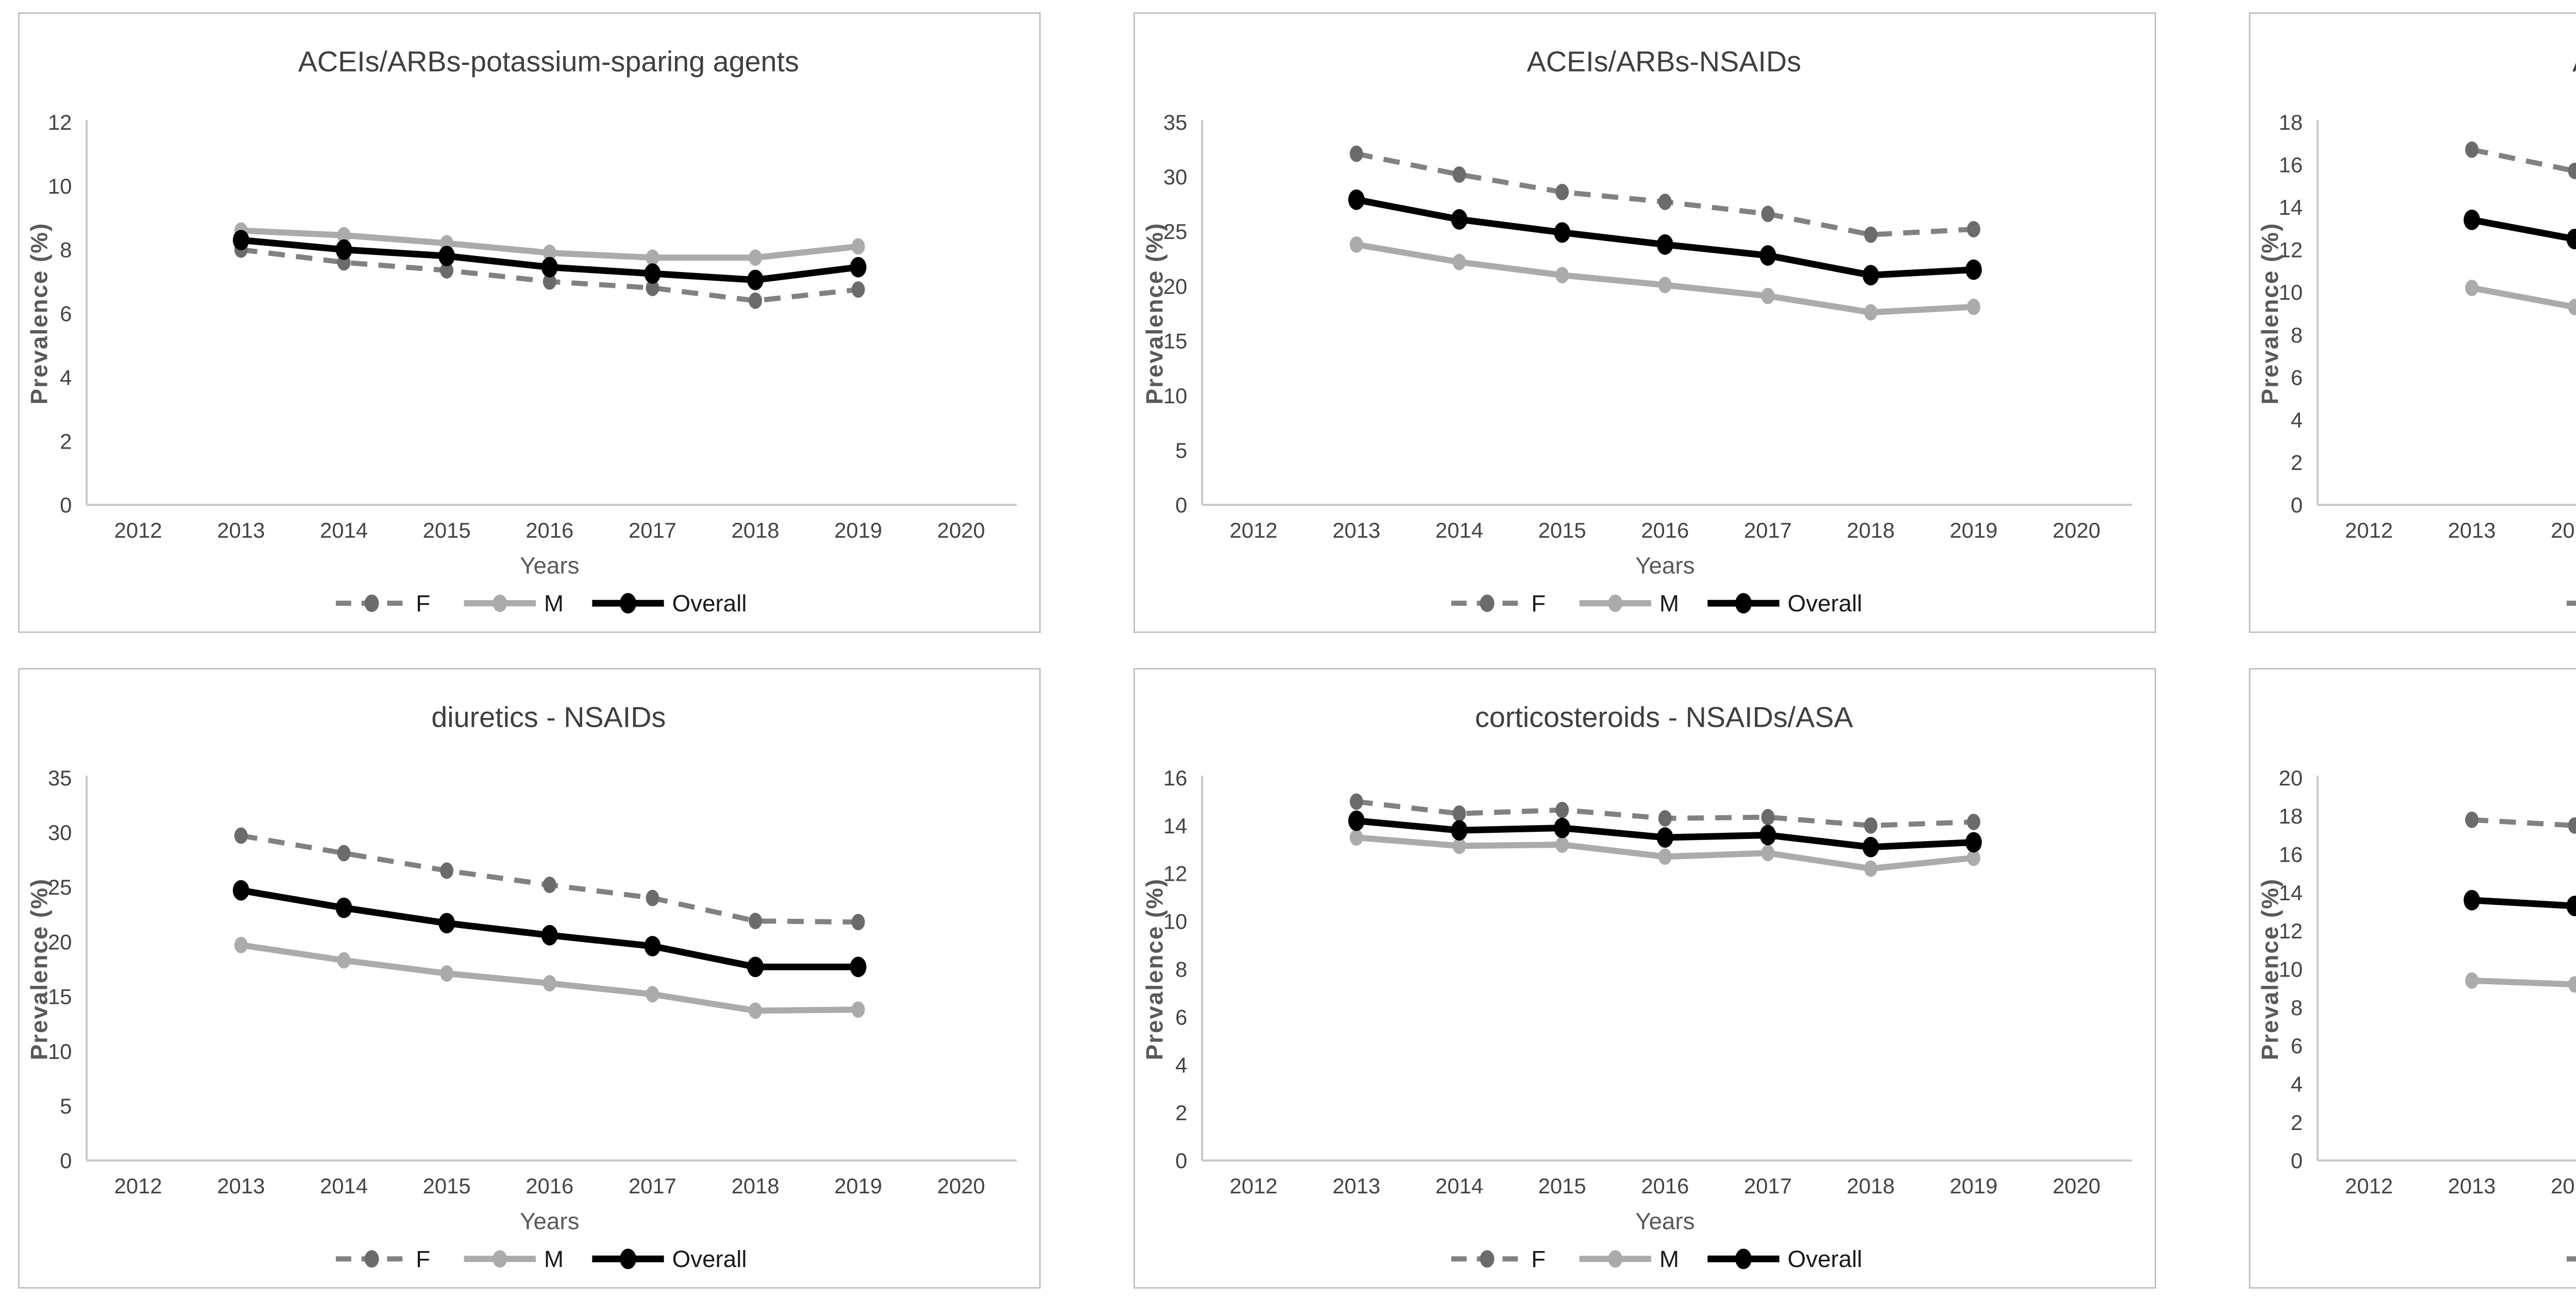  I want to click on y-tick-label: 4, so click(1181, 1065).